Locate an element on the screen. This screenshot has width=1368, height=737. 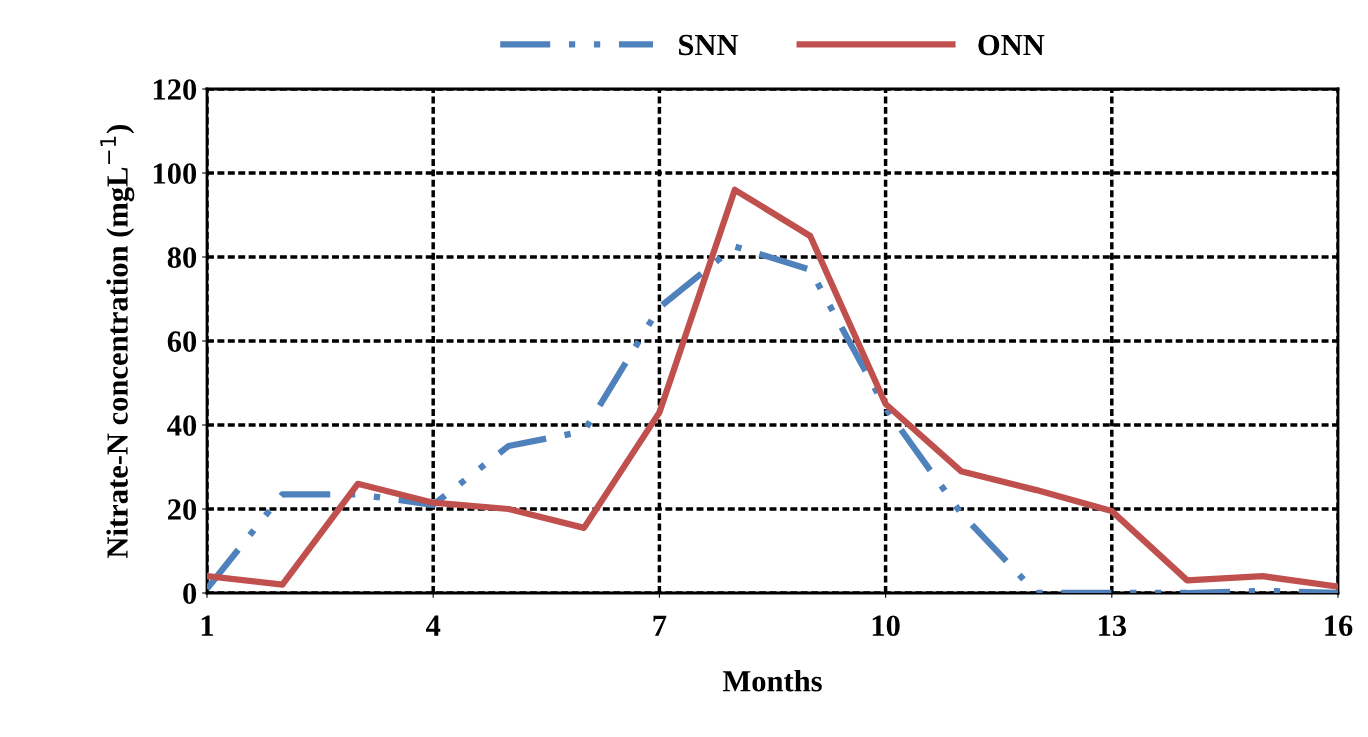
x-tick-label: 7 is located at coordinates (660, 625).